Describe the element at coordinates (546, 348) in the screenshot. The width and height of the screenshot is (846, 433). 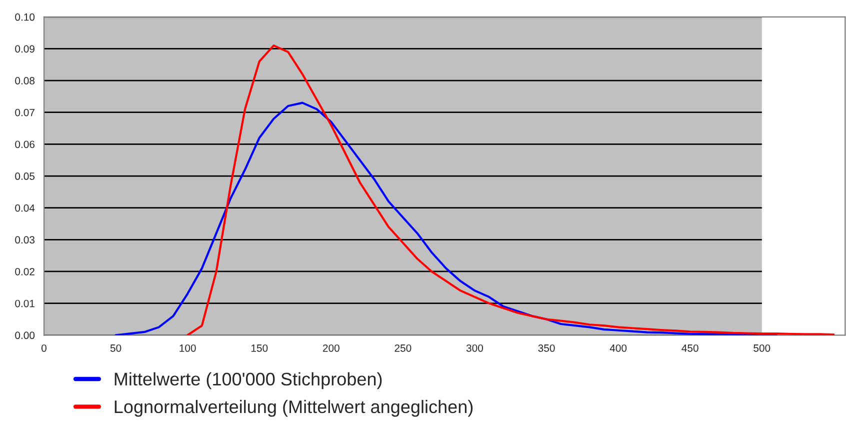
I see `x-tick-label: 350` at that location.